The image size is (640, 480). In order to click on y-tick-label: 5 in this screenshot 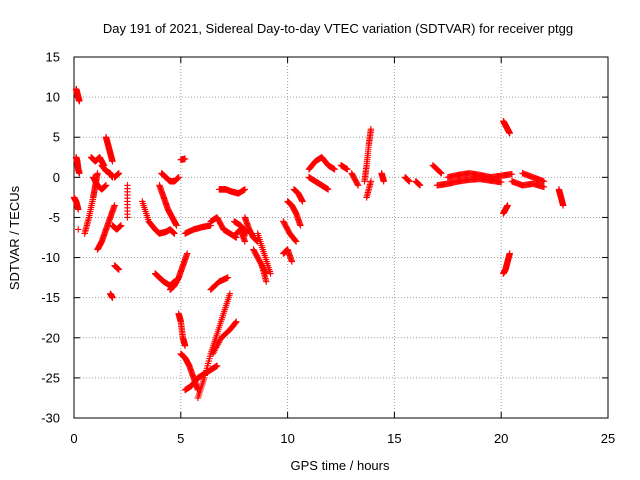, I will do `click(56, 137)`.